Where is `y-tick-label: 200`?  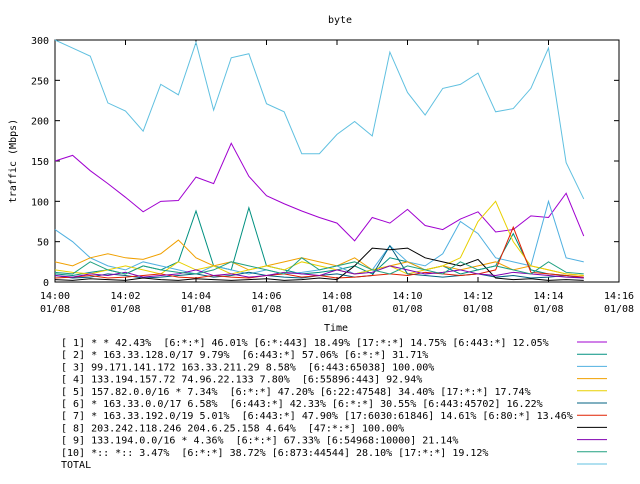 y-tick-label: 200 is located at coordinates (40, 122).